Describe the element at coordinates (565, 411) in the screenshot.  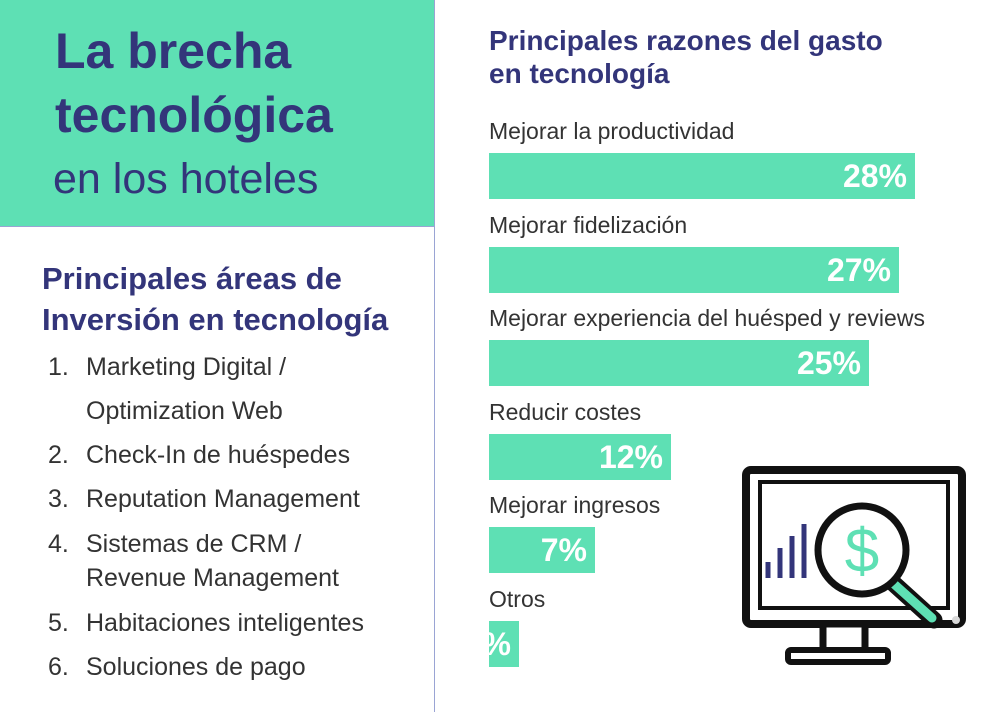
I see `bar-category-label: Reducir costes` at that location.